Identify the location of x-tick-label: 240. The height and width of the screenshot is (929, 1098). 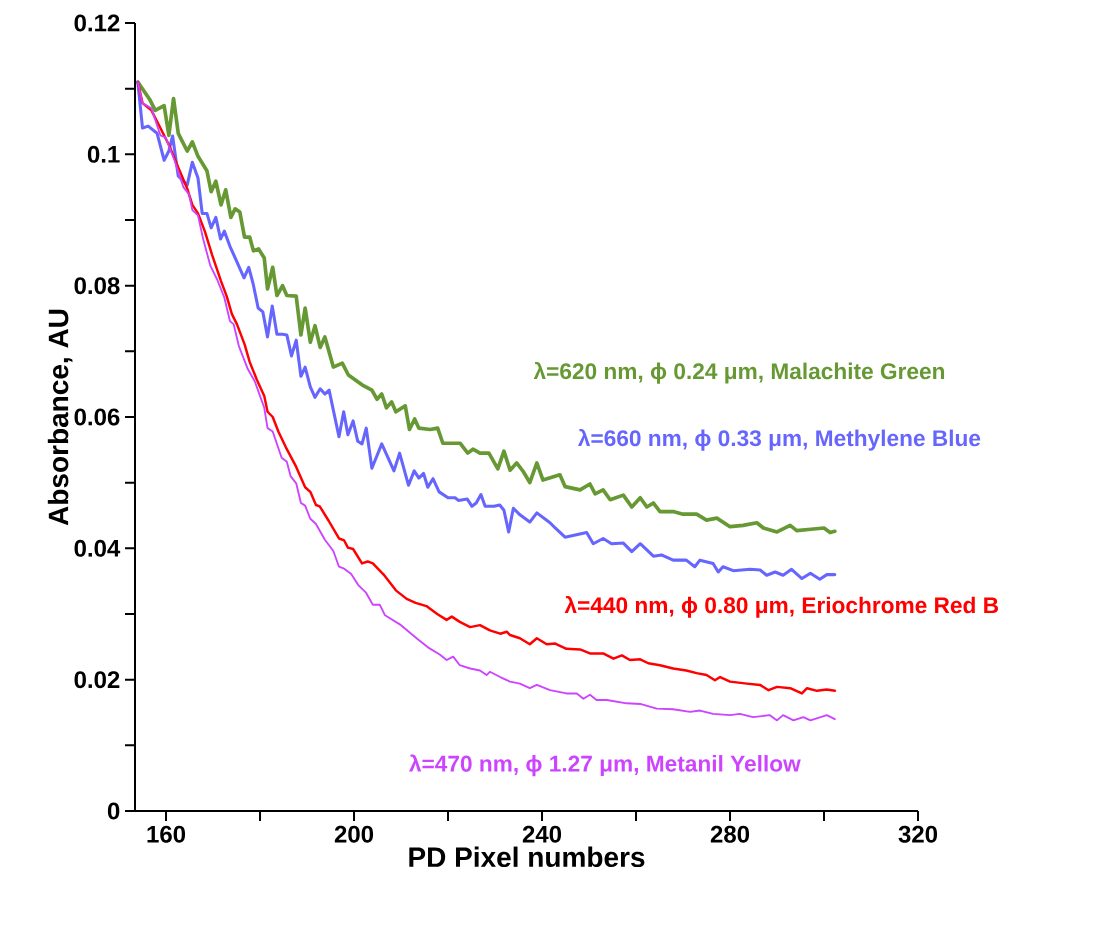
(542, 834).